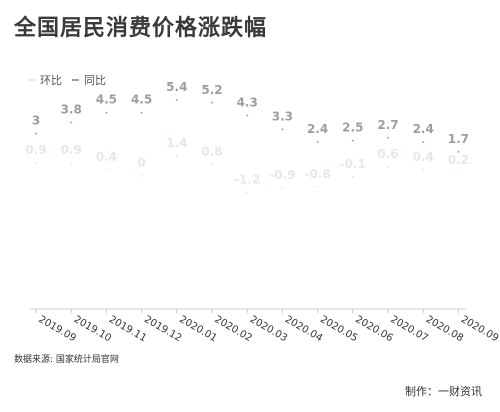 The height and width of the screenshot is (412, 500). What do you see at coordinates (458, 160) in the screenshot?
I see `mom-data-label: 0.2` at bounding box center [458, 160].